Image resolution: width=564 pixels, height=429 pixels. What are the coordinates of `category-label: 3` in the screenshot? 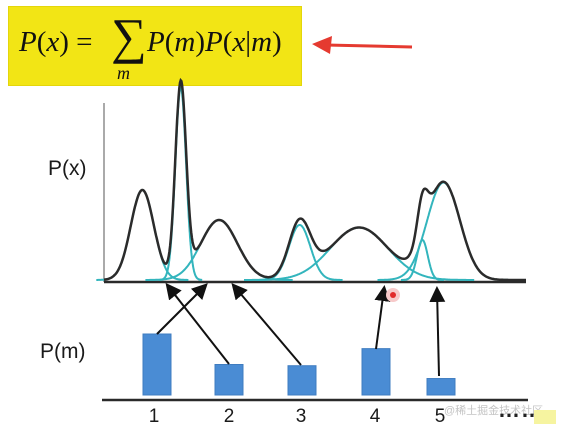 It's located at (301, 416).